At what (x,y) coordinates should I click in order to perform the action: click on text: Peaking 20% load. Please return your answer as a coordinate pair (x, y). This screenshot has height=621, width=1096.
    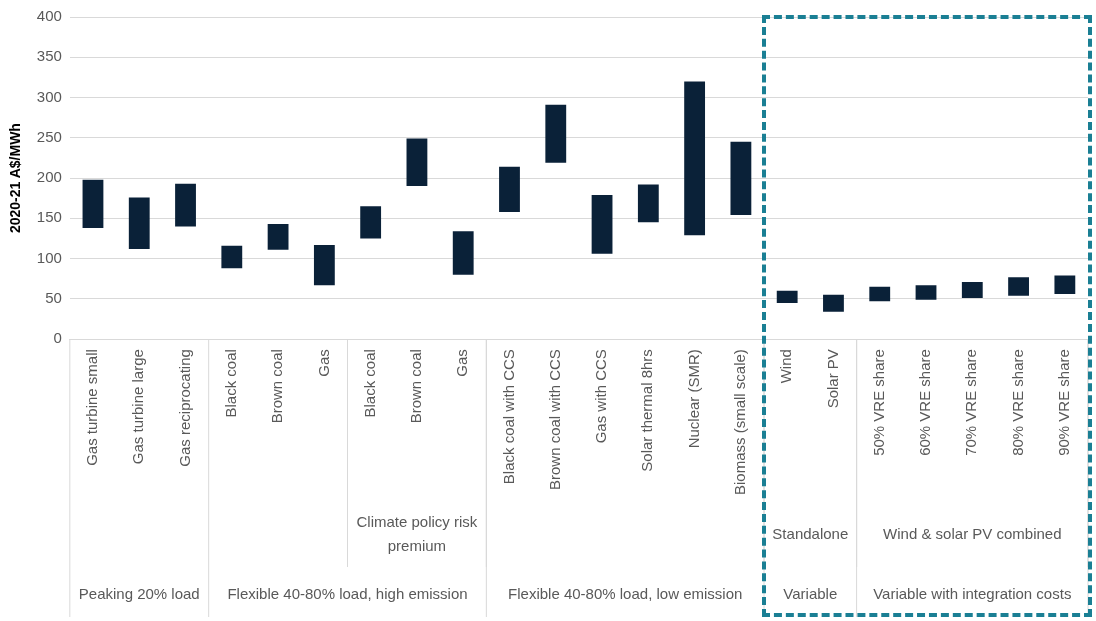
    Looking at the image, I should click on (139, 594).